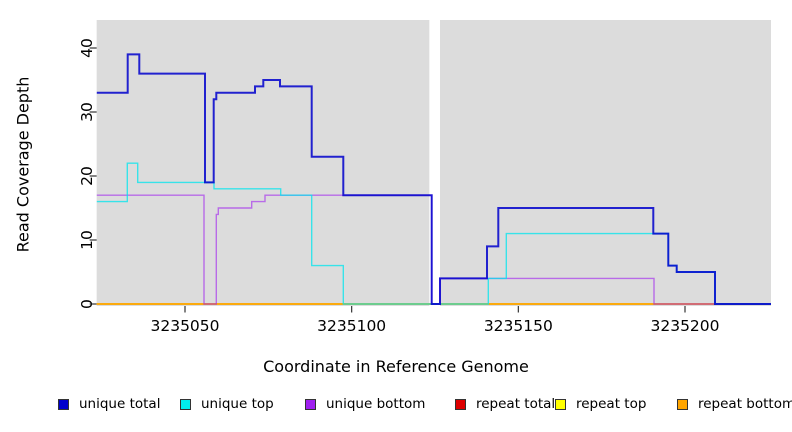 The width and height of the screenshot is (792, 432). Describe the element at coordinates (120, 404) in the screenshot. I see `legend-label: unique total` at that location.